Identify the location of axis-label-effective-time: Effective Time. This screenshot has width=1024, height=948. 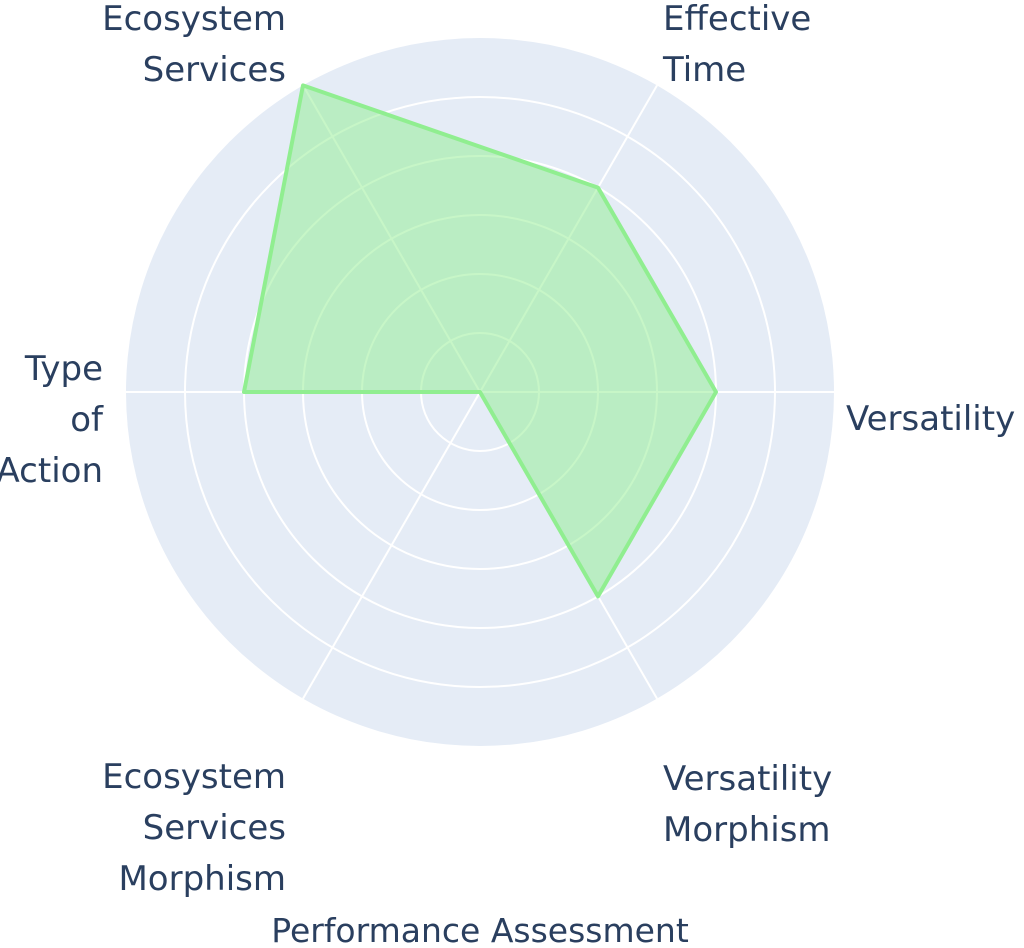
(736, 45).